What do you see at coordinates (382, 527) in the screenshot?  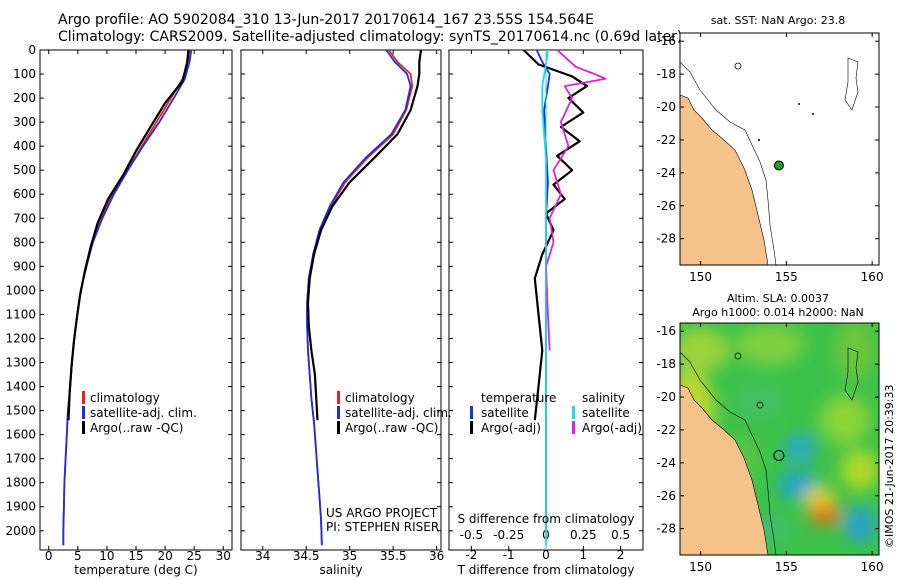 I see `pi-annotation: PI: STEPHEN RISER` at bounding box center [382, 527].